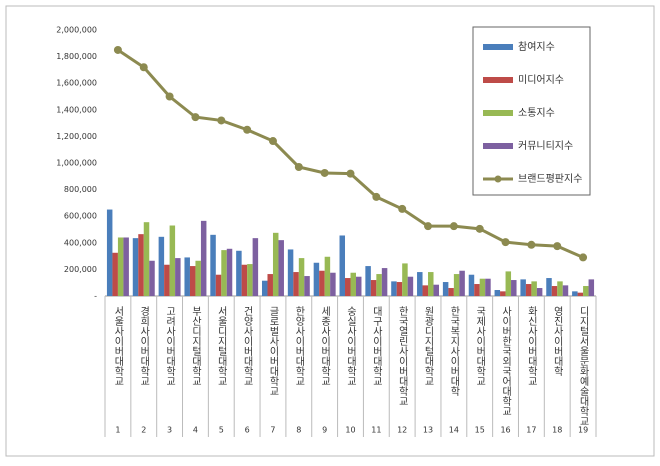 The width and height of the screenshot is (660, 466). I want to click on y-tick-label: -, so click(95, 296).